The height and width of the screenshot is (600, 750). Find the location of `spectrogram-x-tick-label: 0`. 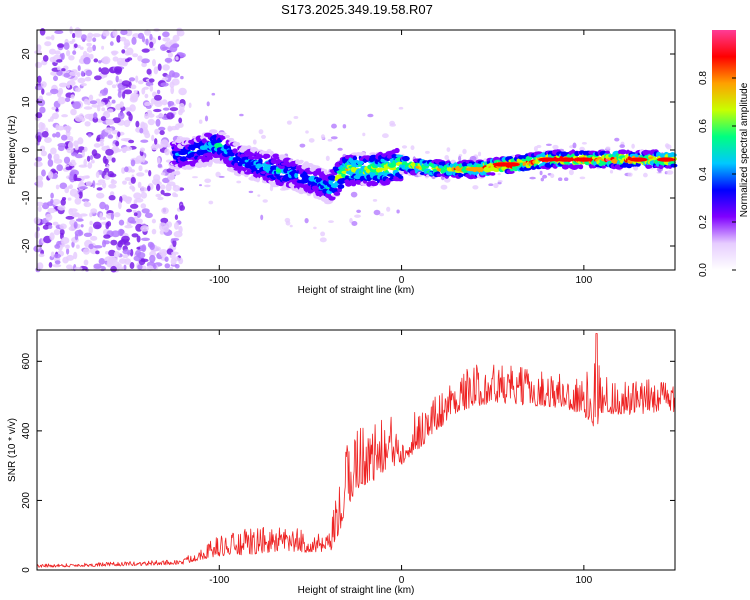

spectrogram-x-tick-label: 0 is located at coordinates (402, 280).